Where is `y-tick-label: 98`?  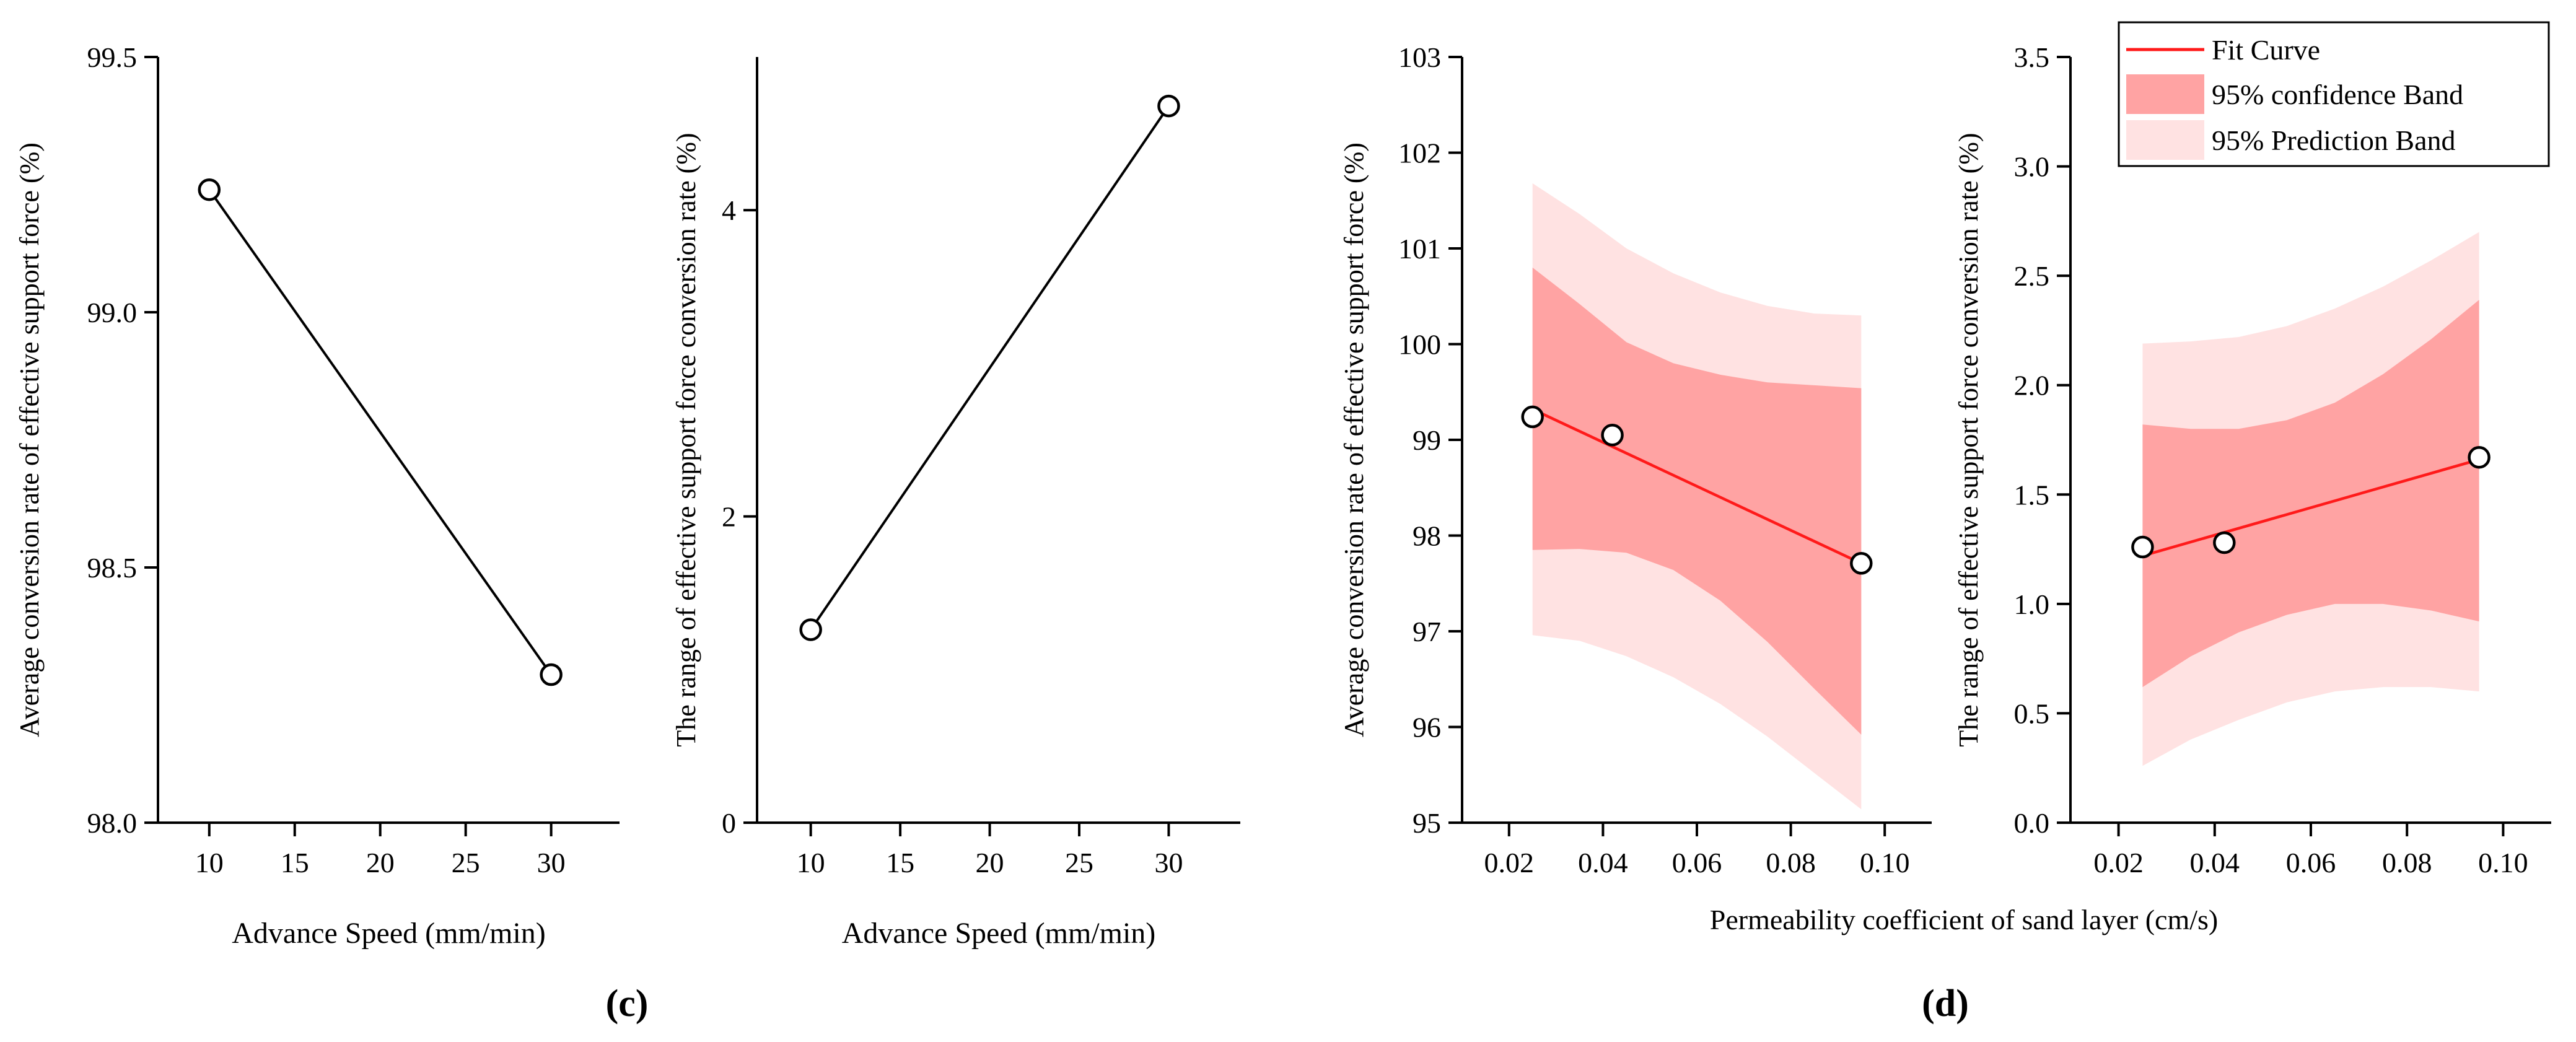
y-tick-label: 98 is located at coordinates (1427, 536).